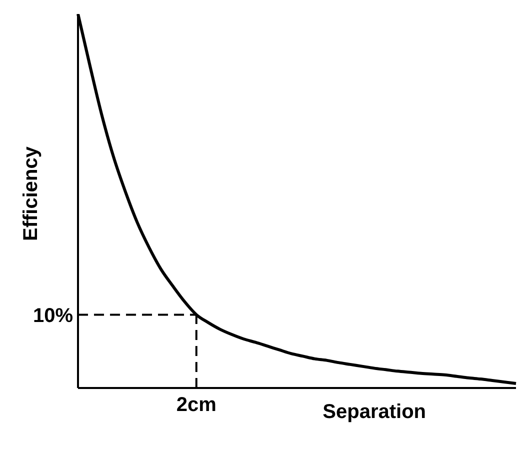 This screenshot has width=528, height=449. I want to click on y-axis-title: Efficiency, so click(31, 193).